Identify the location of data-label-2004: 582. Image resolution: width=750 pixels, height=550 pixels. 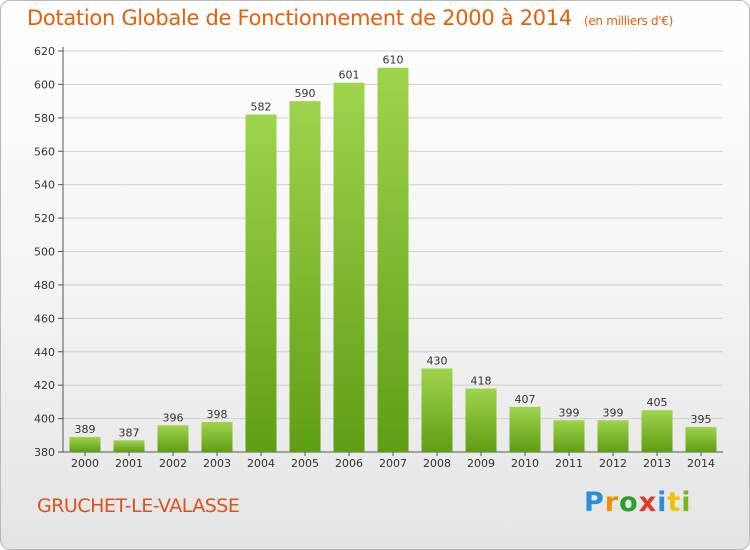
(261, 106).